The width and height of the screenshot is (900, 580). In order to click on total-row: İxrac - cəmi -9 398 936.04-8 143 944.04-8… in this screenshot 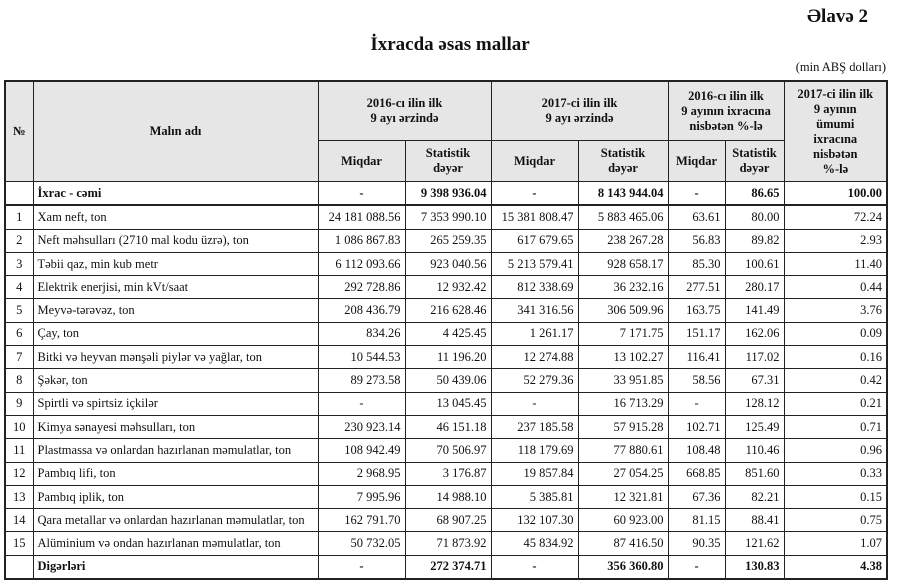, I will do `click(446, 193)`.